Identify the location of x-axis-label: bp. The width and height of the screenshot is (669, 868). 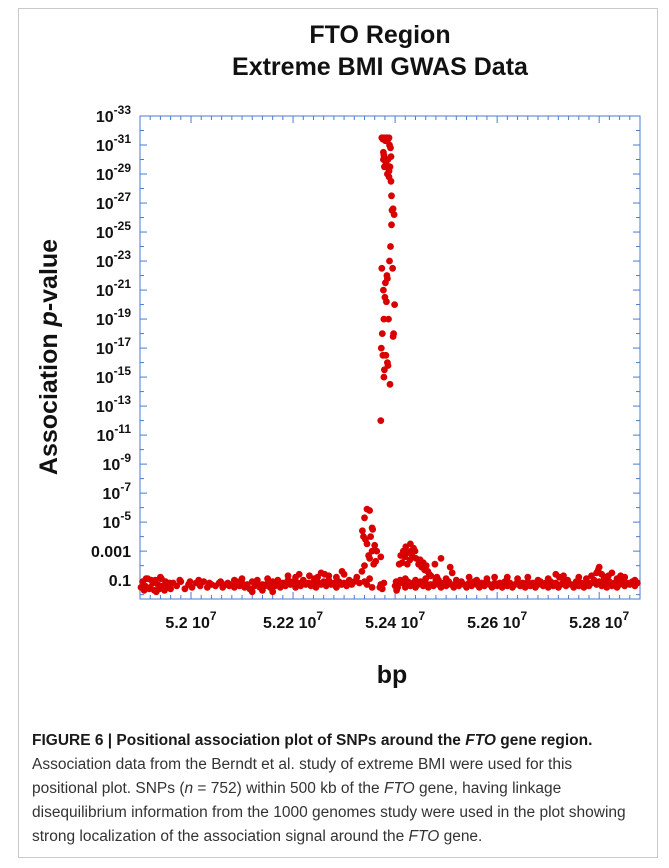
(392, 675).